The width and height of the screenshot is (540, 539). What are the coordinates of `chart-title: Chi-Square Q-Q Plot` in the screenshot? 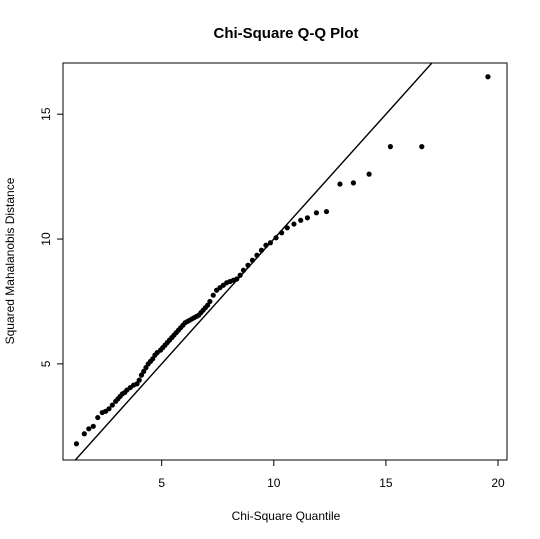 It's located at (285, 33).